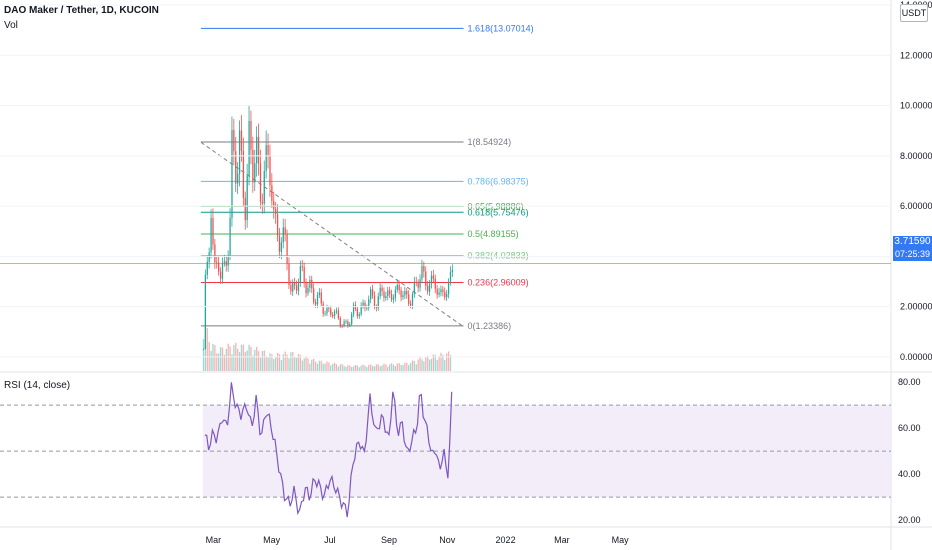 This screenshot has height=550, width=932. I want to click on volume-bars, so click(327, 348).